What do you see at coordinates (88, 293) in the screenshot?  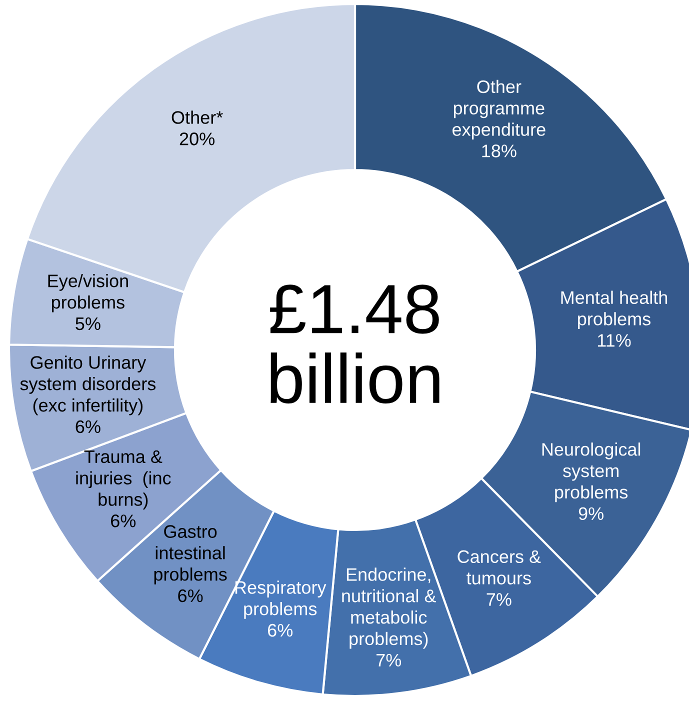 I see `slice-label: Eye/vision problems` at bounding box center [88, 293].